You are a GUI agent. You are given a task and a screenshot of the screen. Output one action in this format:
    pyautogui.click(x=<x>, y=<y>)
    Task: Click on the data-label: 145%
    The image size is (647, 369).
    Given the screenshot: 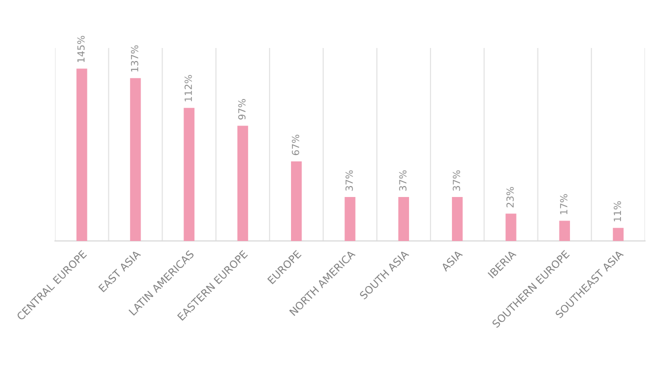 What is the action you would take?
    pyautogui.click(x=81, y=49)
    